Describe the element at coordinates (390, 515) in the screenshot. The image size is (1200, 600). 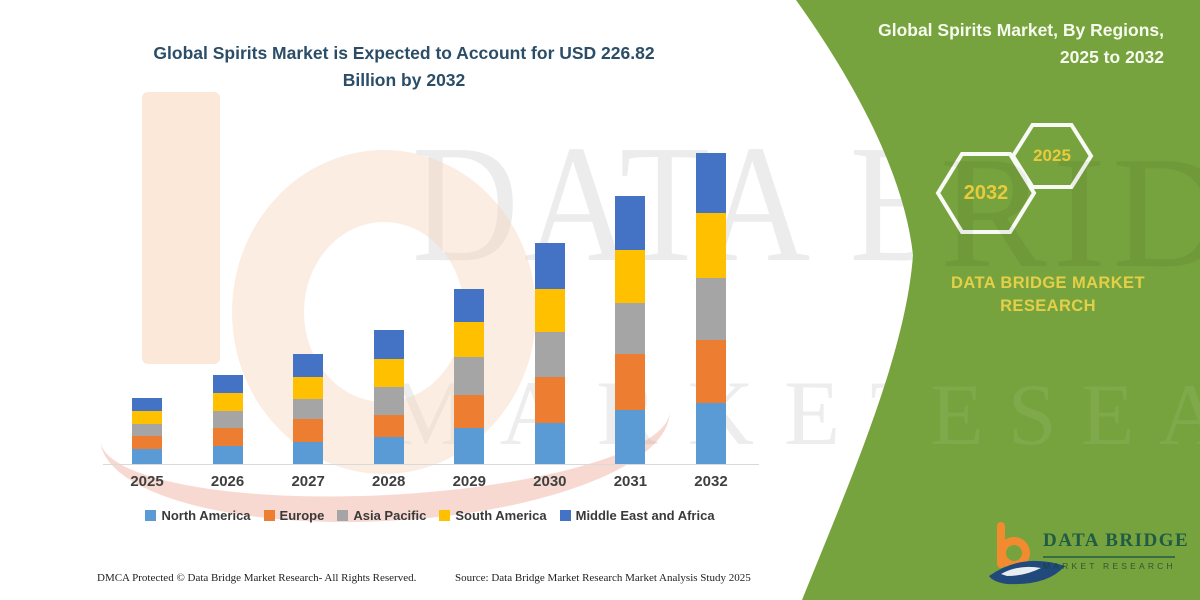
I see `legend-label: Asia Pacific` at that location.